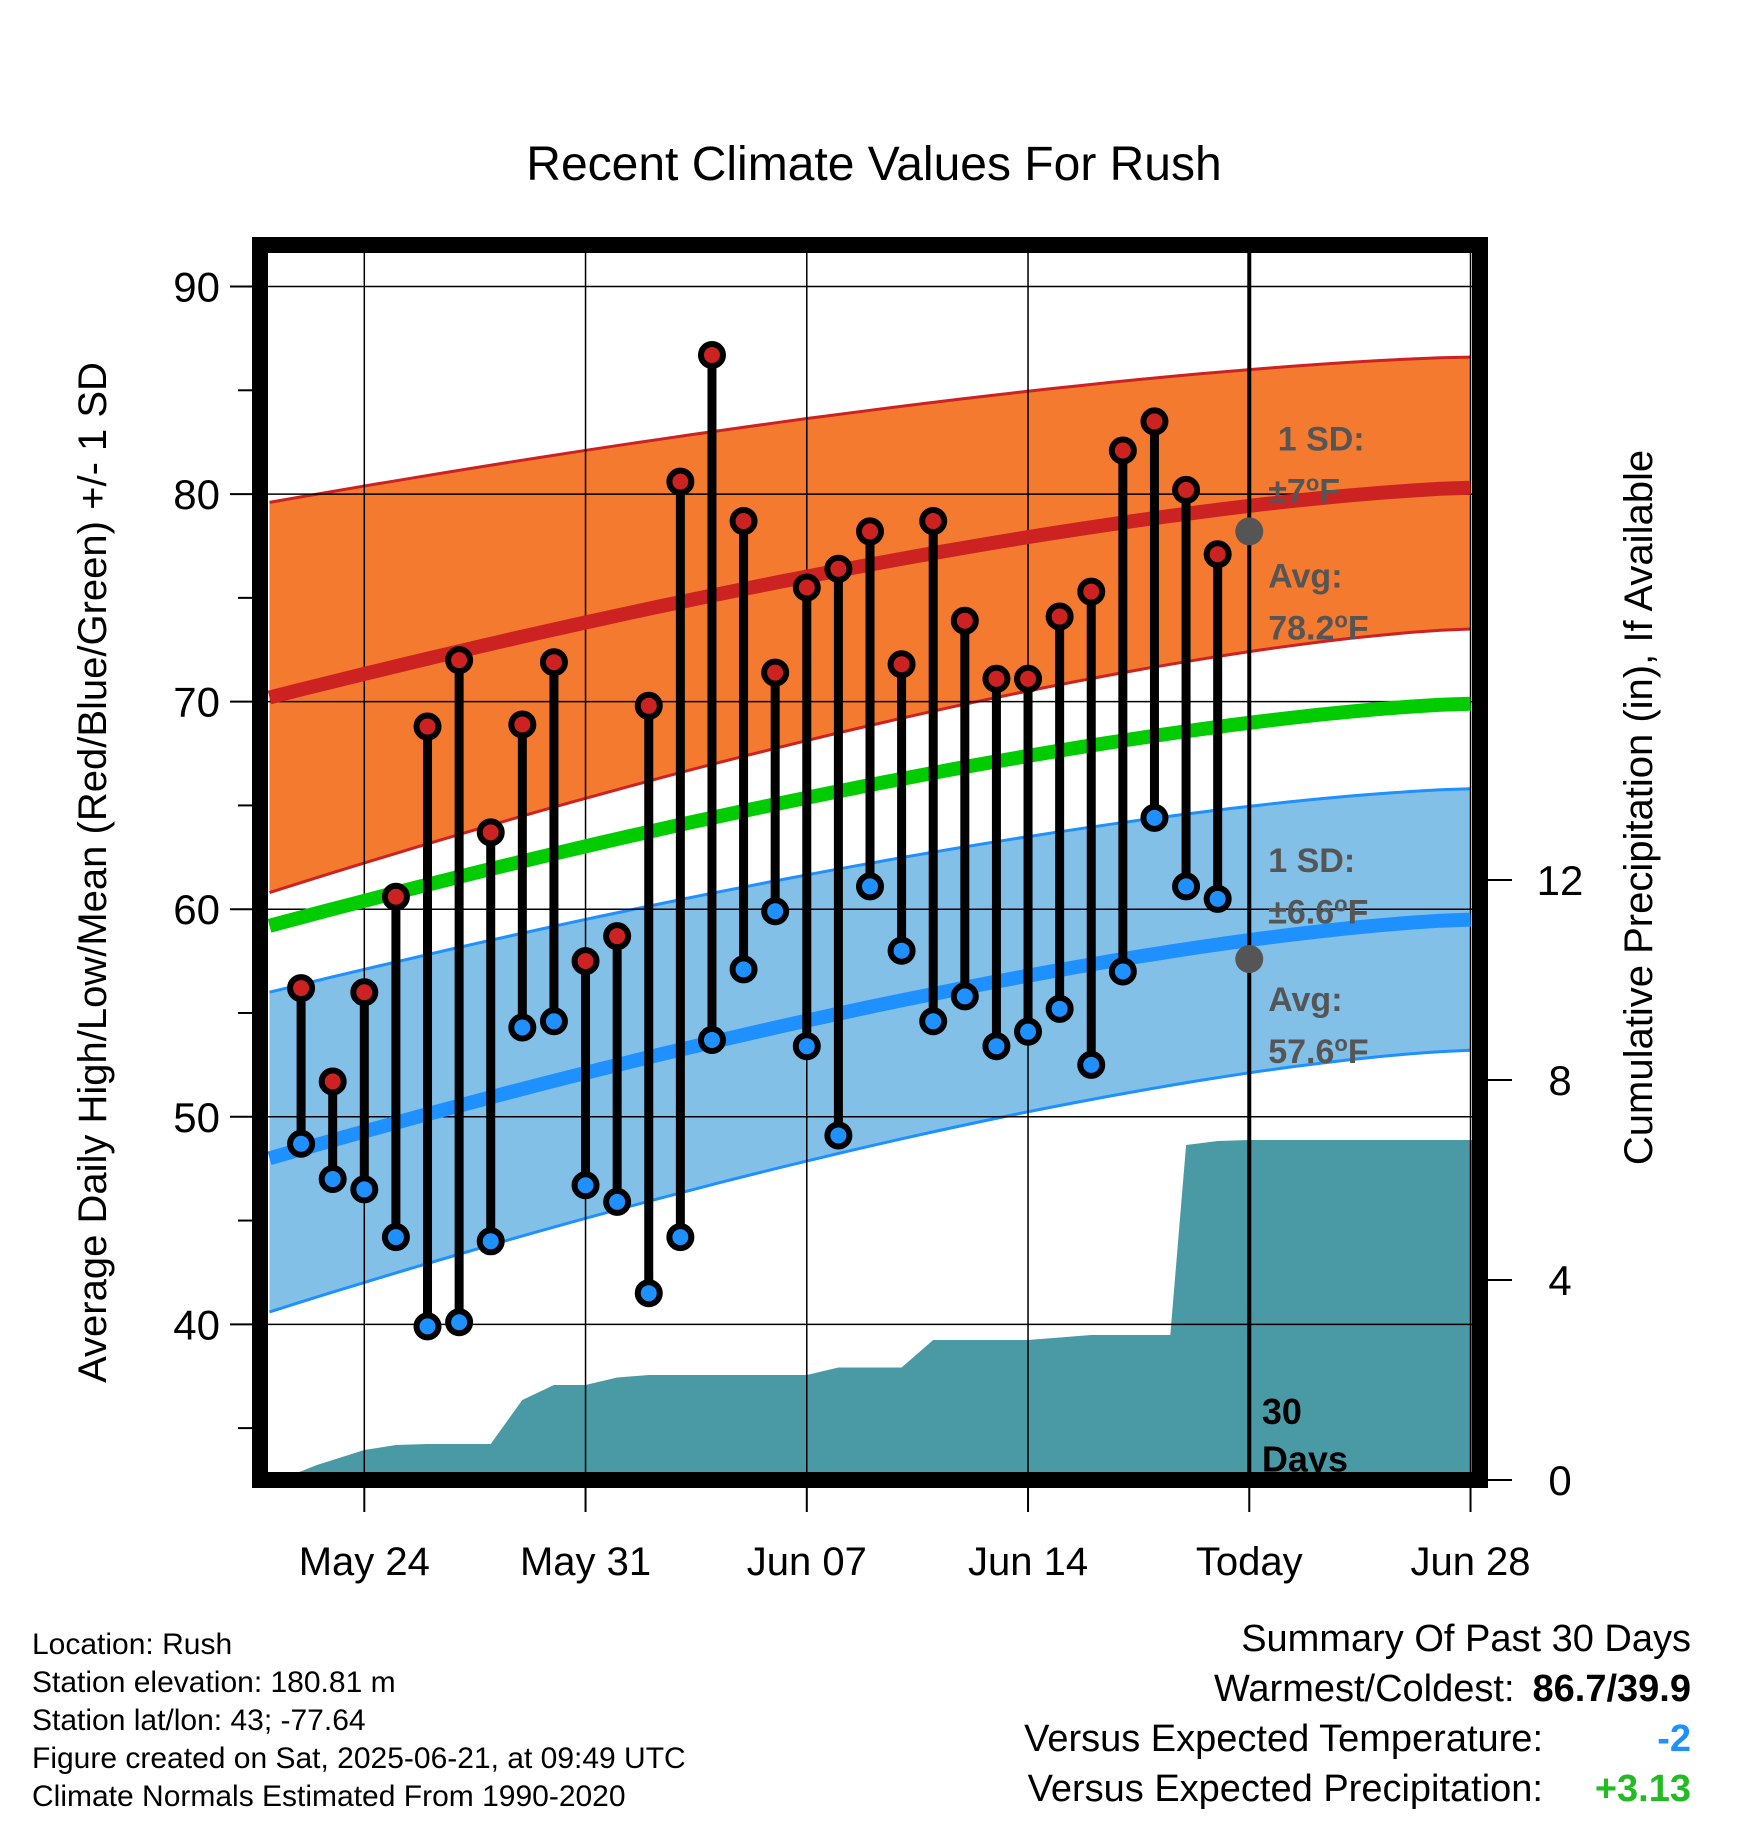 The height and width of the screenshot is (1828, 1748). Describe the element at coordinates (1560, 880) in the screenshot. I see `y-right-tick-label: 12` at that location.